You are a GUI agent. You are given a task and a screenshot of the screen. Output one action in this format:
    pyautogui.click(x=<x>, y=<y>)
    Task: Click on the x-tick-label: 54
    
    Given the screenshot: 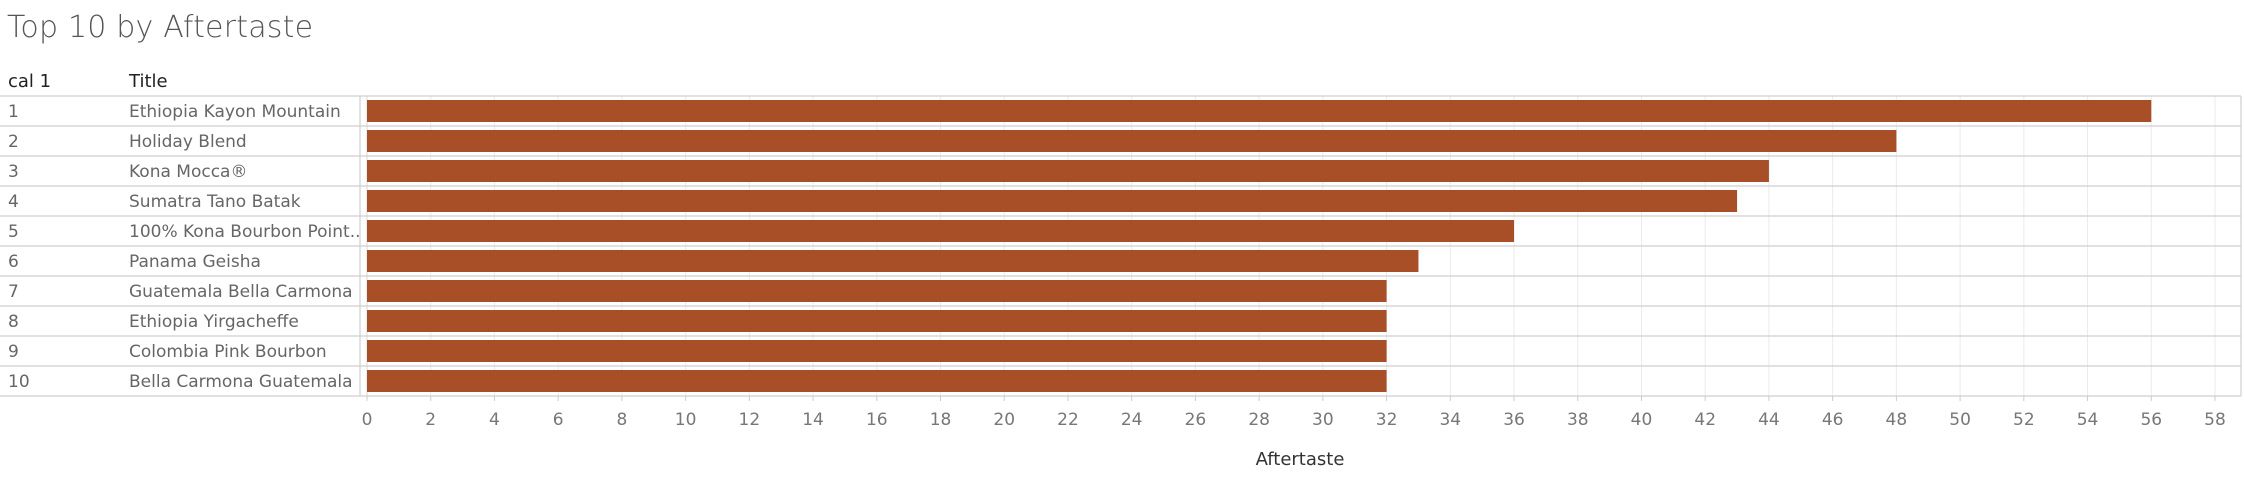 What is the action you would take?
    pyautogui.click(x=2088, y=420)
    